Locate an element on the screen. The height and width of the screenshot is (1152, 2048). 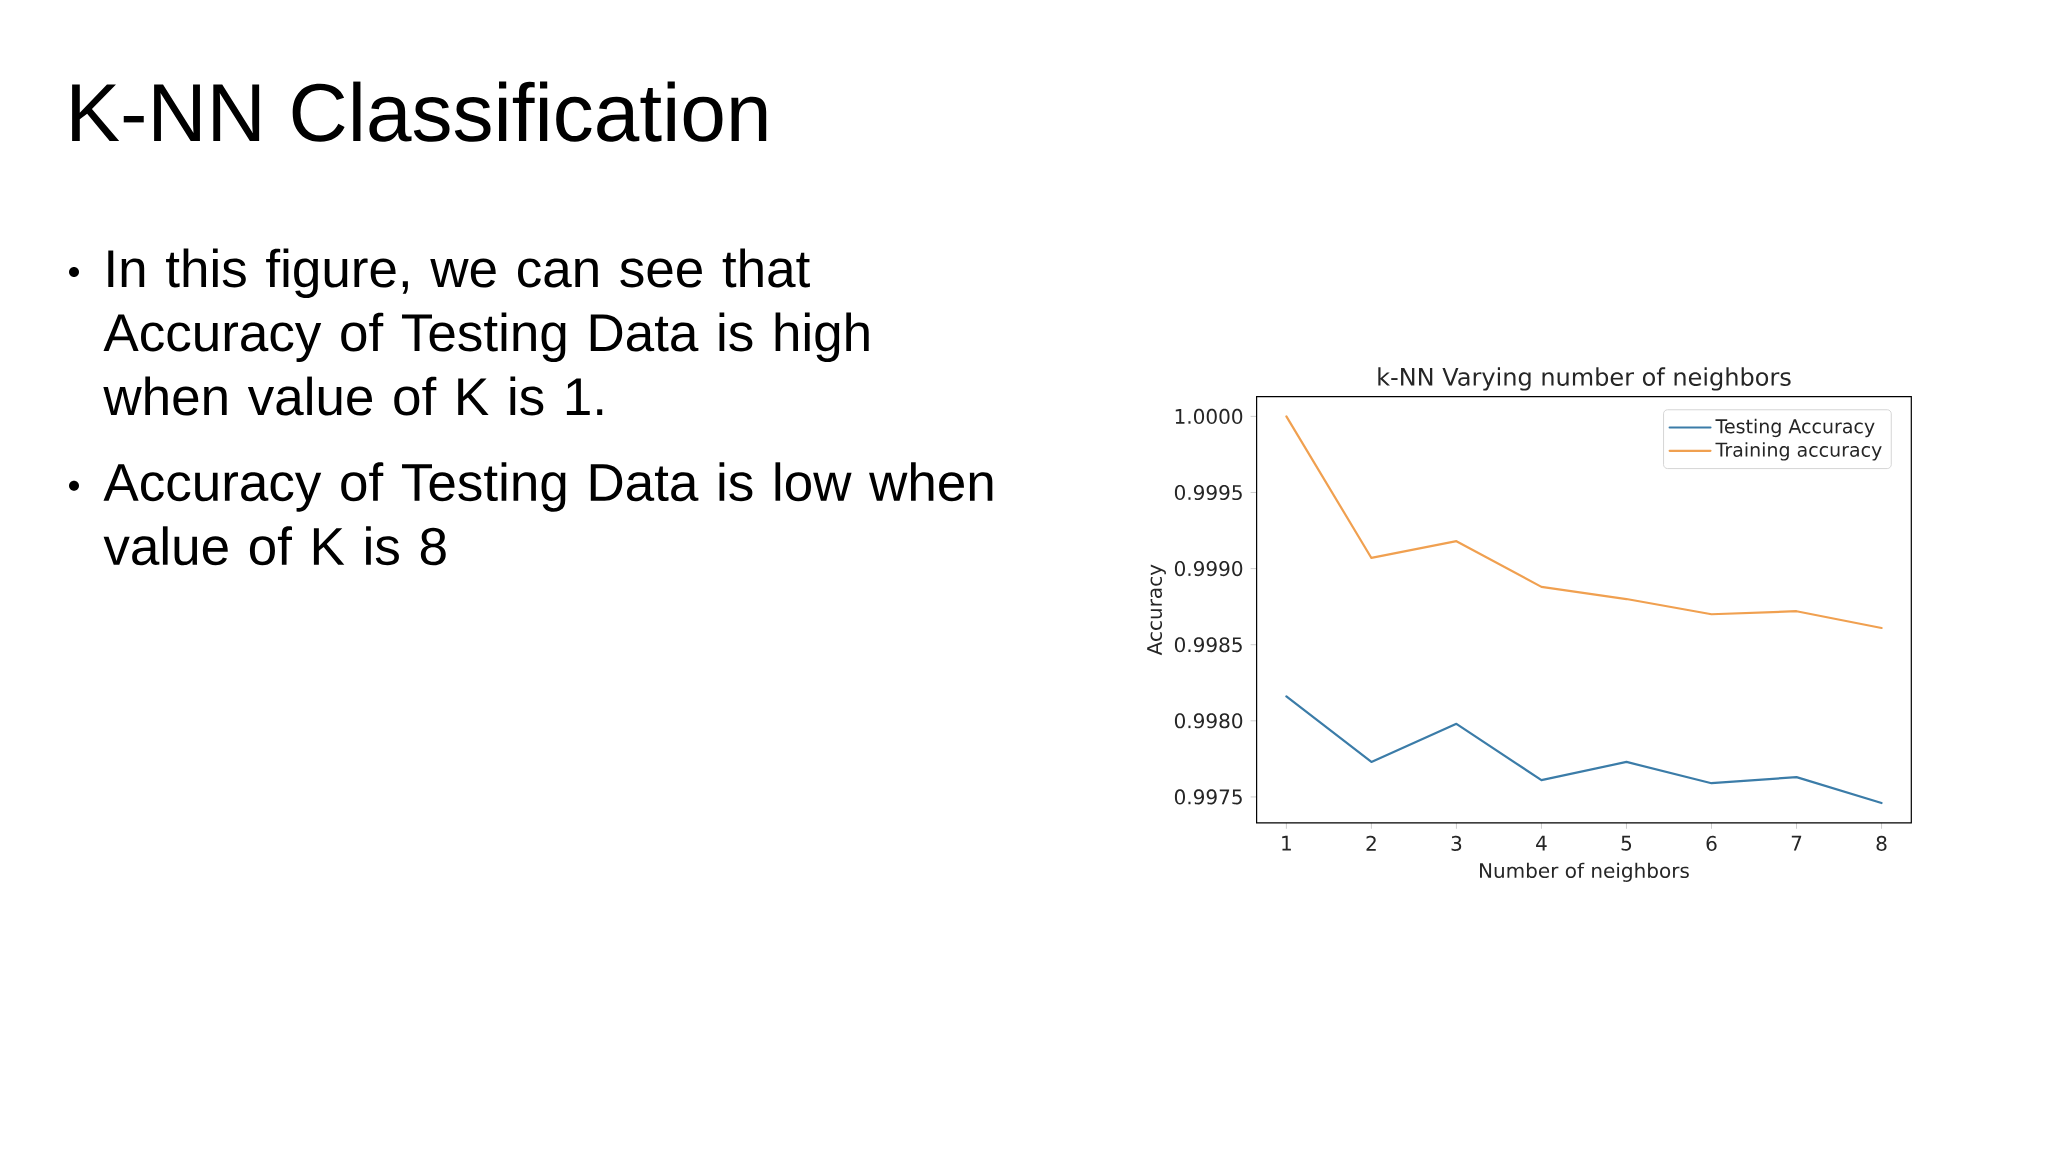
y-axis-title: Accuracy is located at coordinates (1156, 610).